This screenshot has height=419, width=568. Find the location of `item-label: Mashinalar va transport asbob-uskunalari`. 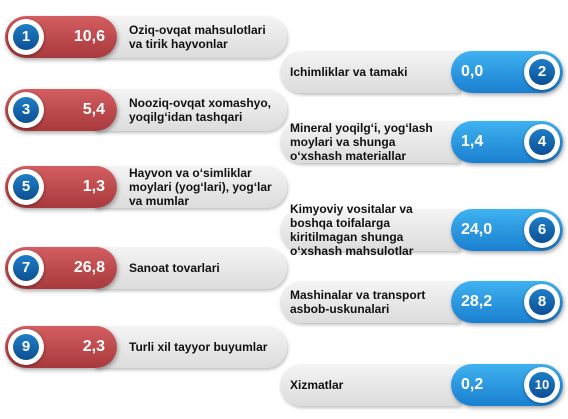

item-label: Mashinalar va transport asbob-uskunalari is located at coordinates (370, 302).